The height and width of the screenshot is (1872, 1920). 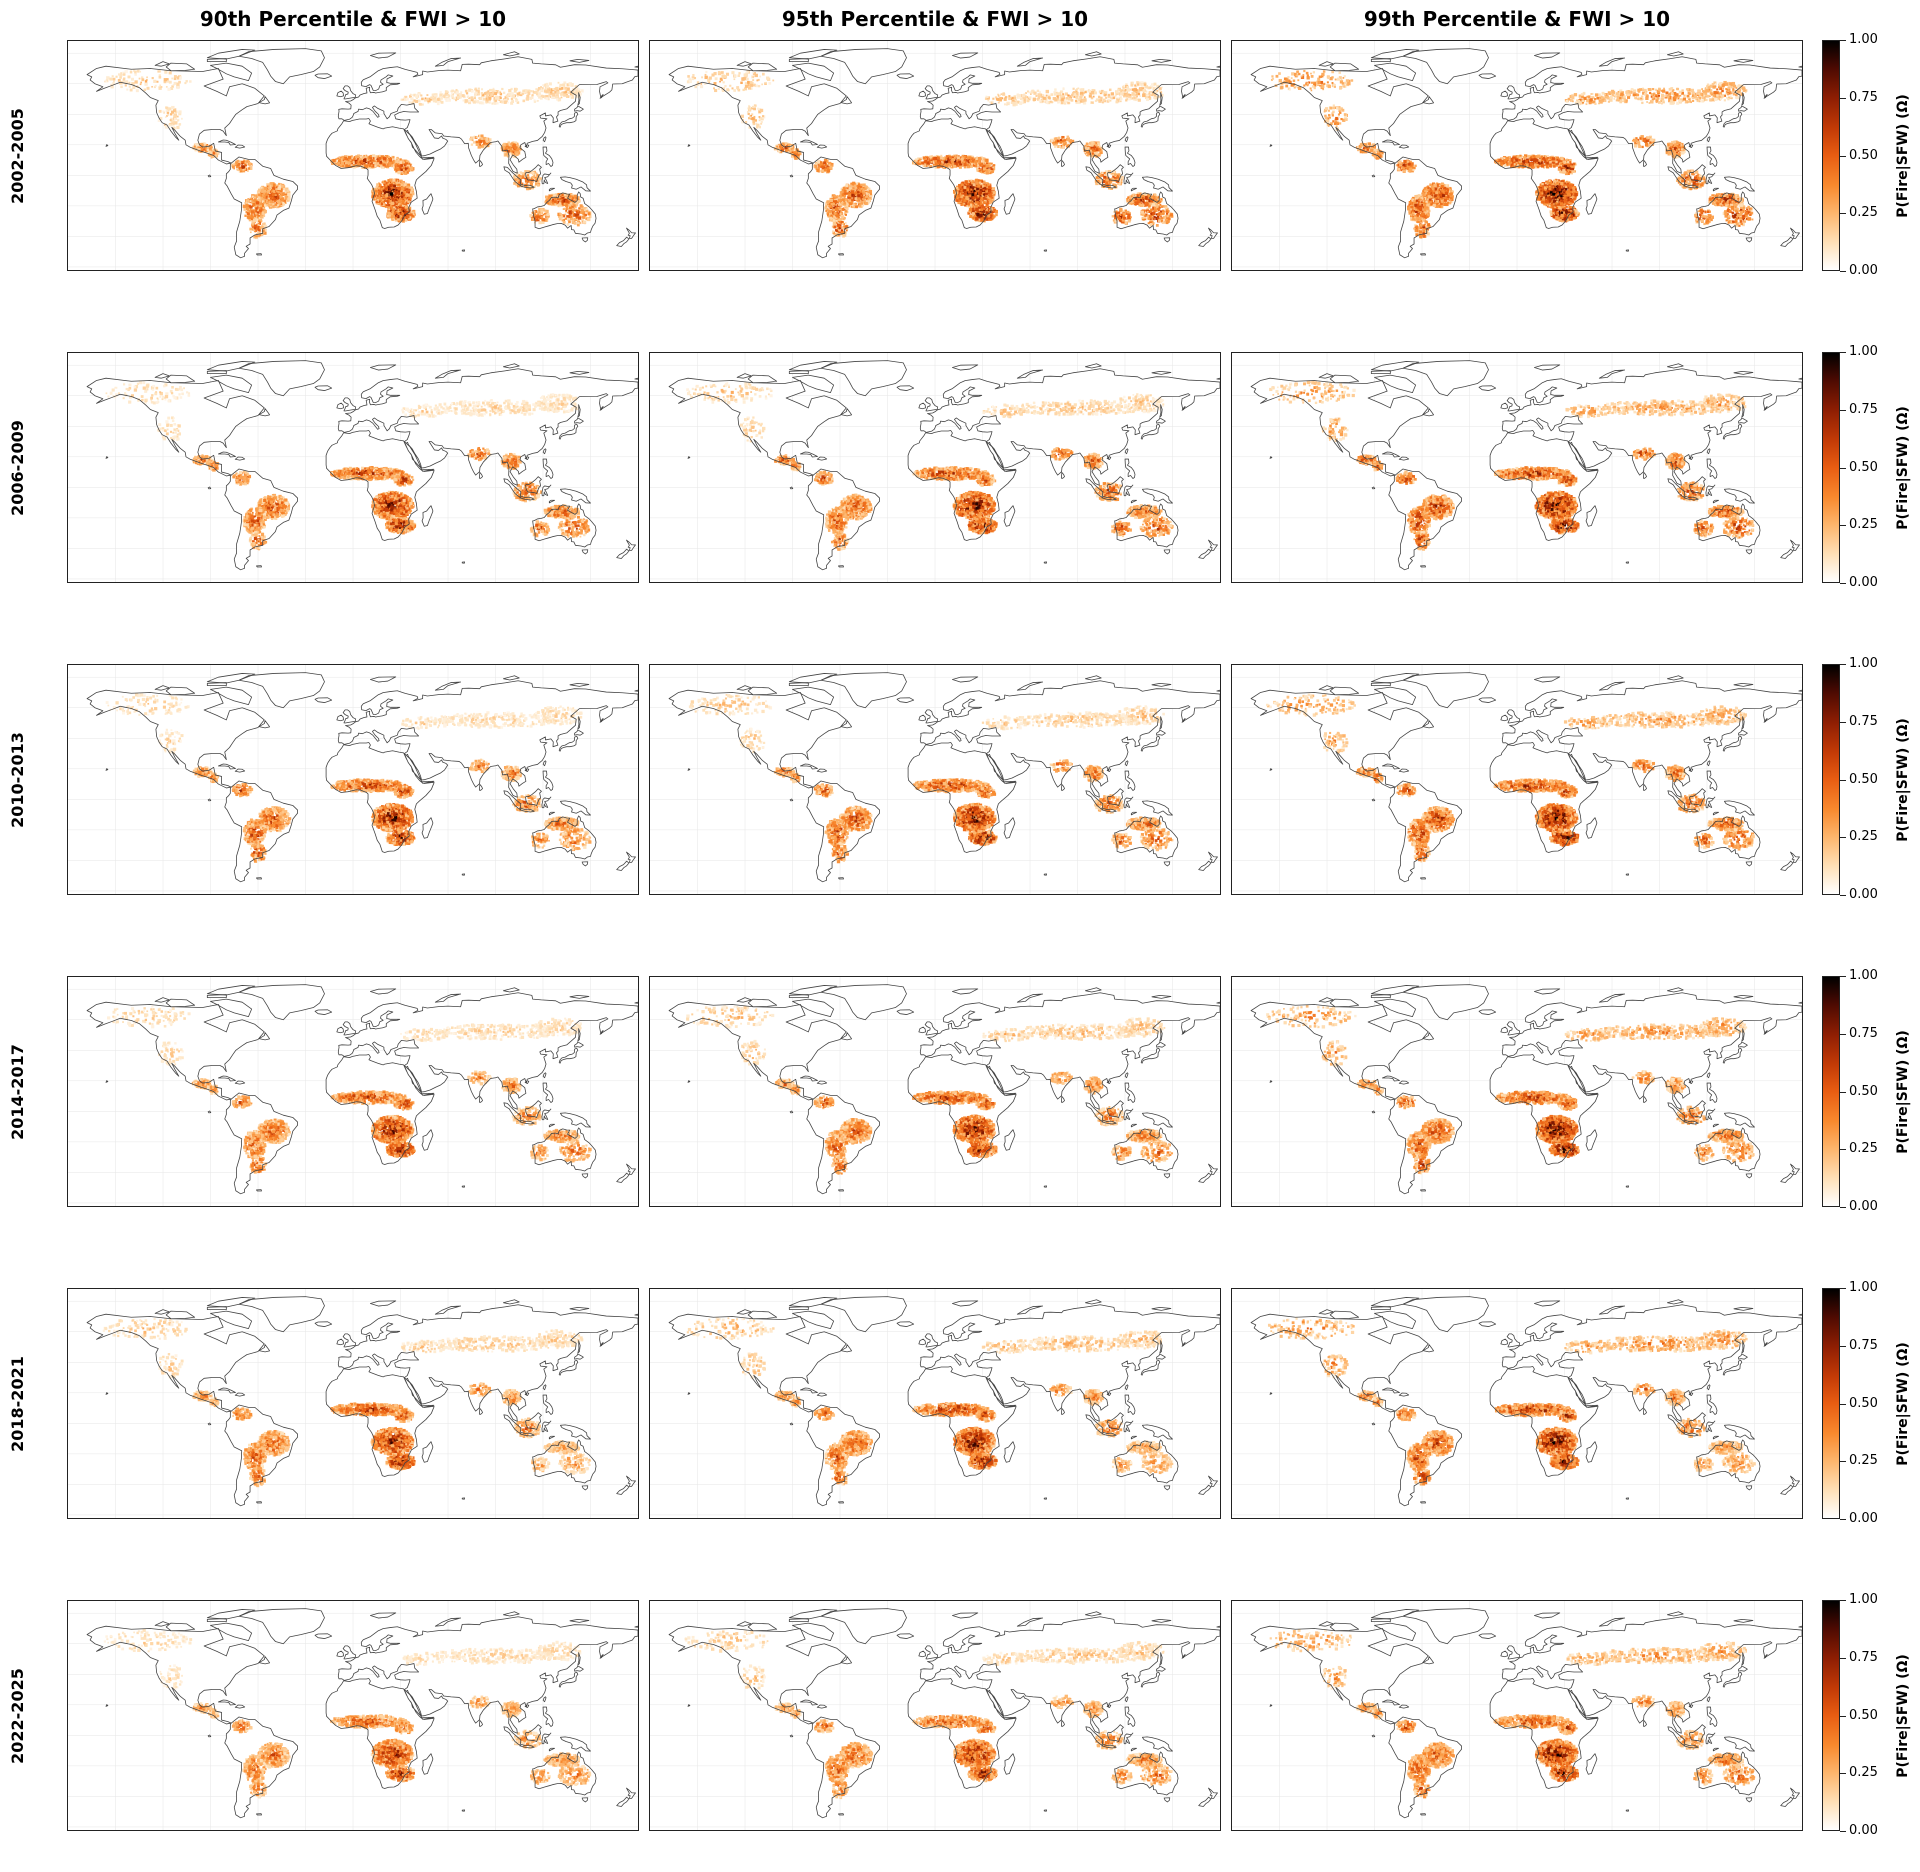 I want to click on map-svg, so click(x=935, y=155).